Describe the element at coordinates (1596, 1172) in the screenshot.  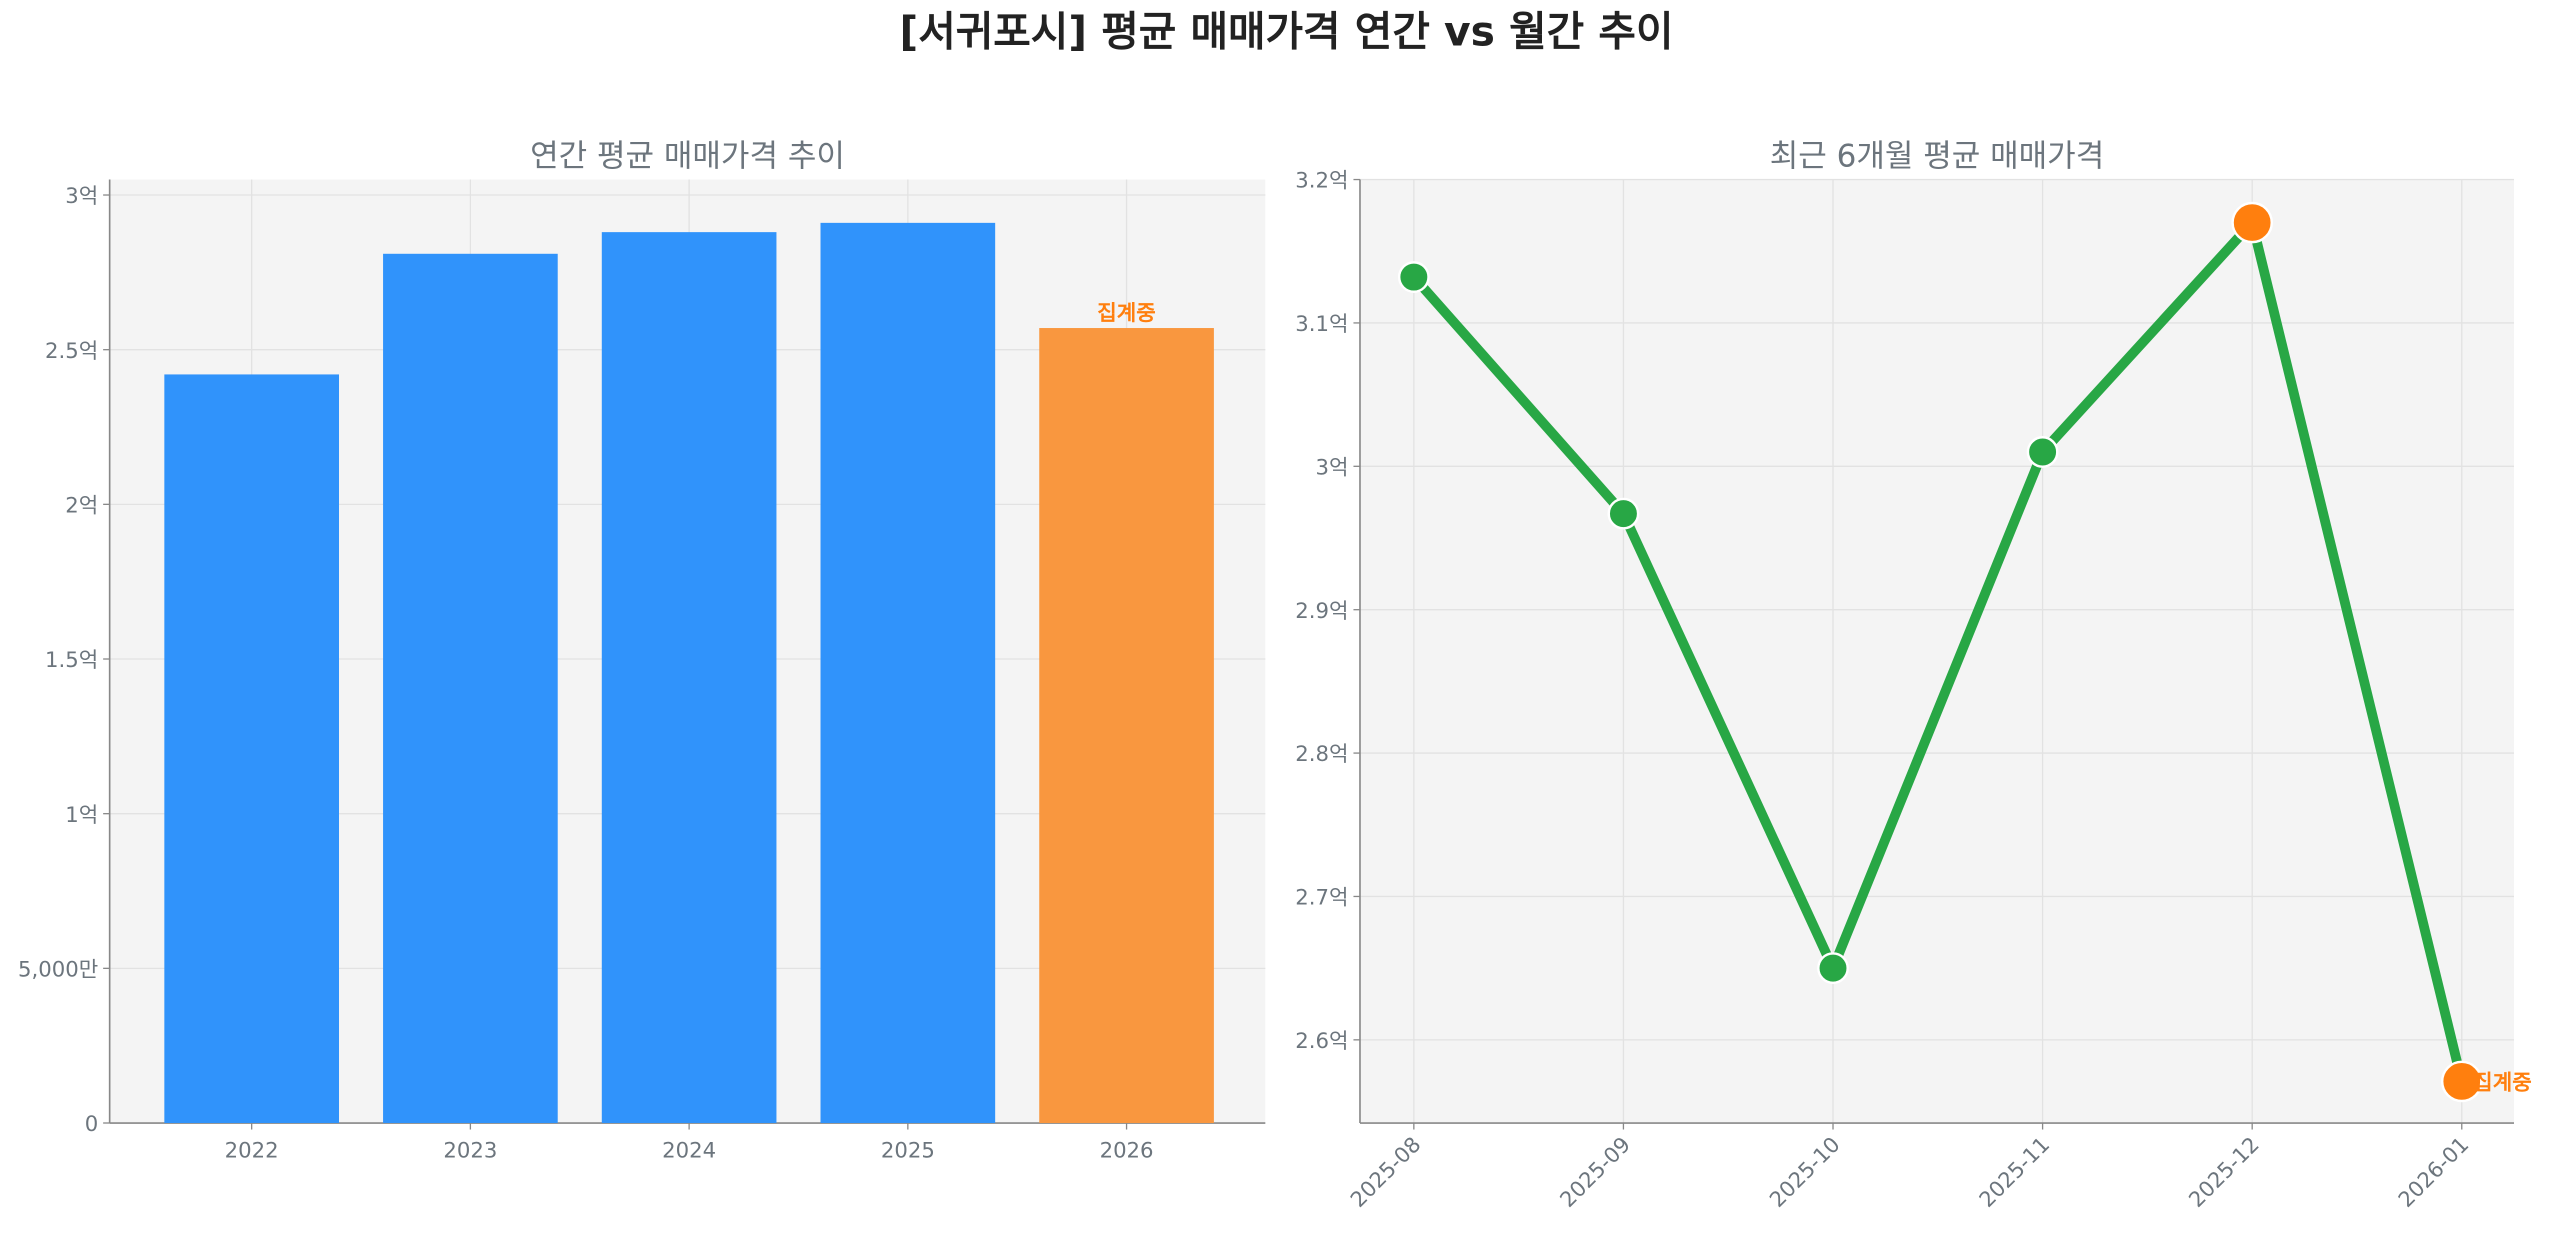
I see `x-tick-label: 2025-09` at that location.